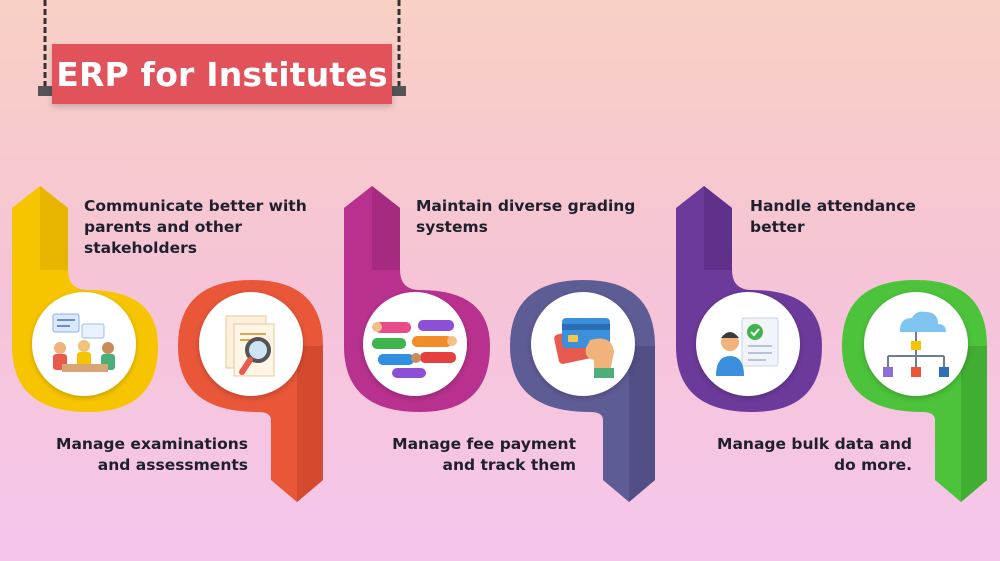  I want to click on banner-chain, so click(222, 48).